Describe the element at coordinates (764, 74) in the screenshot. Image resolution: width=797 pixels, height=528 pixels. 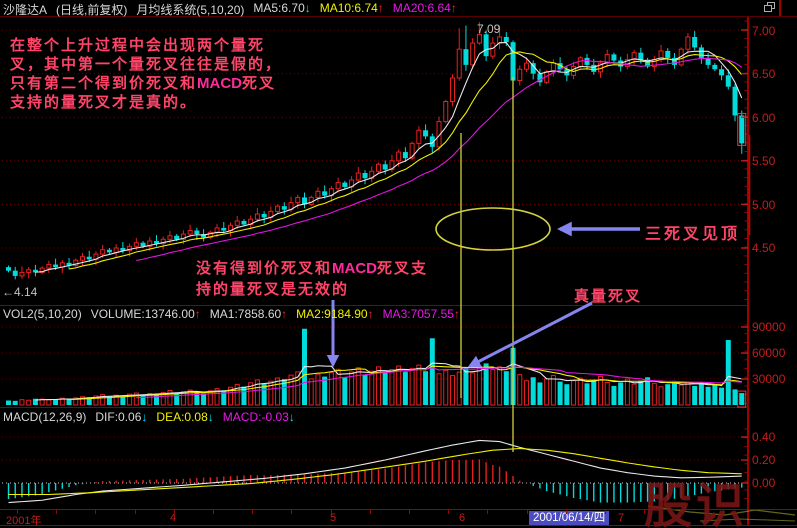
I see `price-tick-6.50: 6.50` at that location.